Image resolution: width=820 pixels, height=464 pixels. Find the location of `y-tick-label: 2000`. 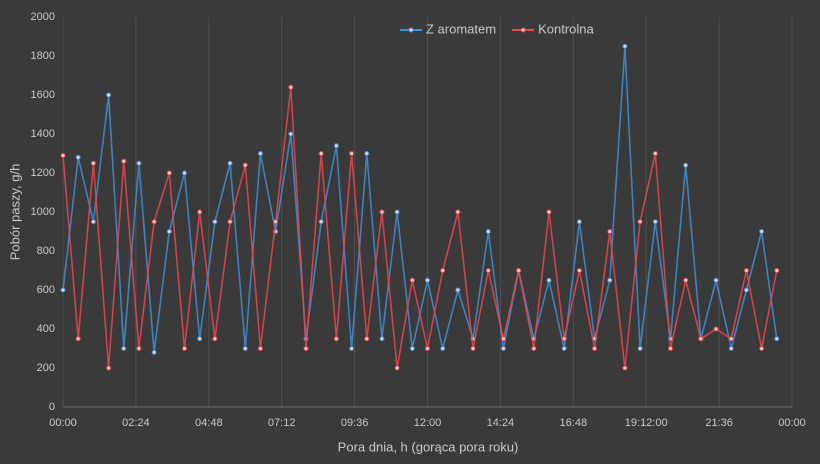

y-tick-label: 2000 is located at coordinates (43, 17).